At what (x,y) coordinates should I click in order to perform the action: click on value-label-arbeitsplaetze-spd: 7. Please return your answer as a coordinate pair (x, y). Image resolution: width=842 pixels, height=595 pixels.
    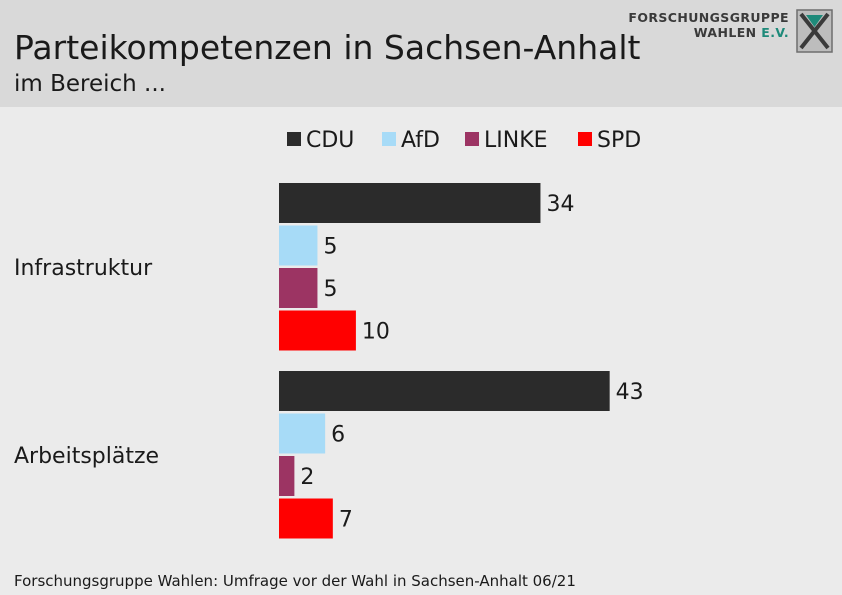
    Looking at the image, I should click on (346, 520).